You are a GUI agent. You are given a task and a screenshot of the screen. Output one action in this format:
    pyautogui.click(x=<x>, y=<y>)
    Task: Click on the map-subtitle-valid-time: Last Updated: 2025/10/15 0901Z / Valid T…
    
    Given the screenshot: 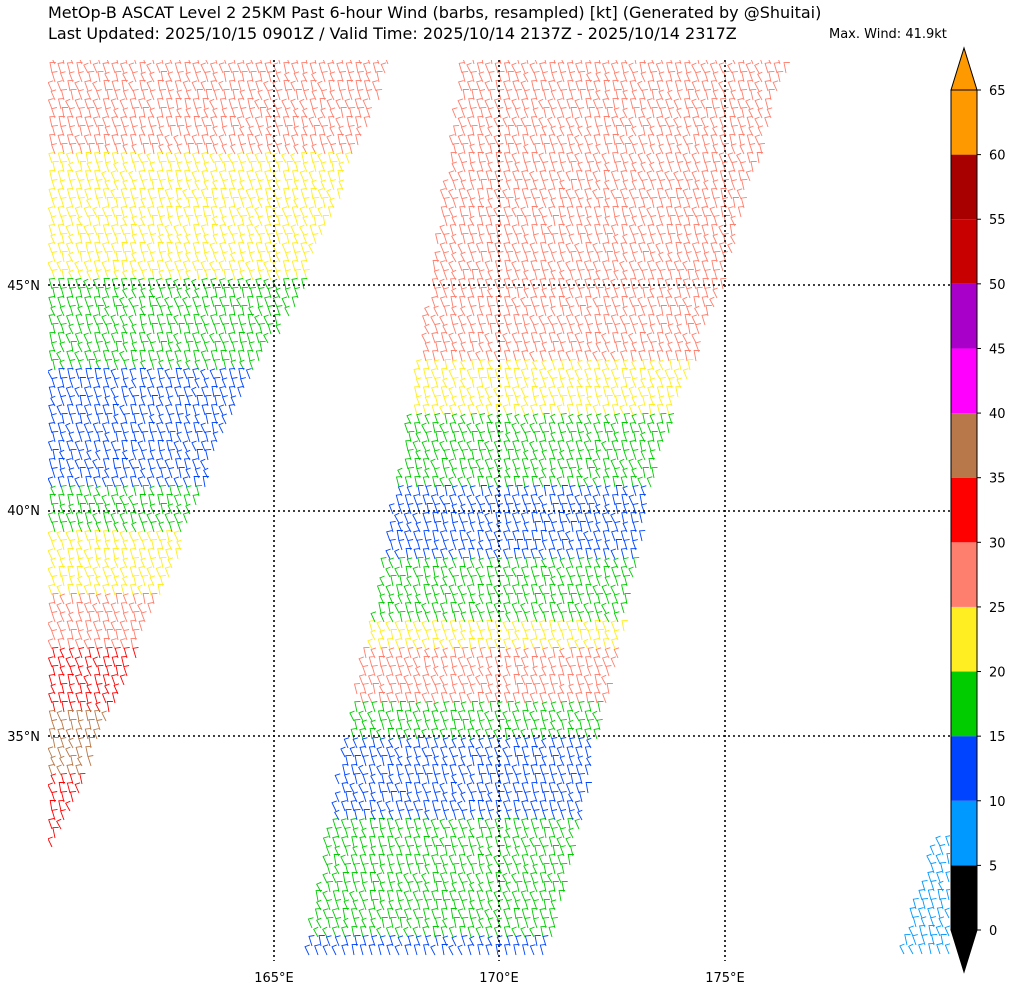 What is the action you would take?
    pyautogui.click(x=392, y=33)
    